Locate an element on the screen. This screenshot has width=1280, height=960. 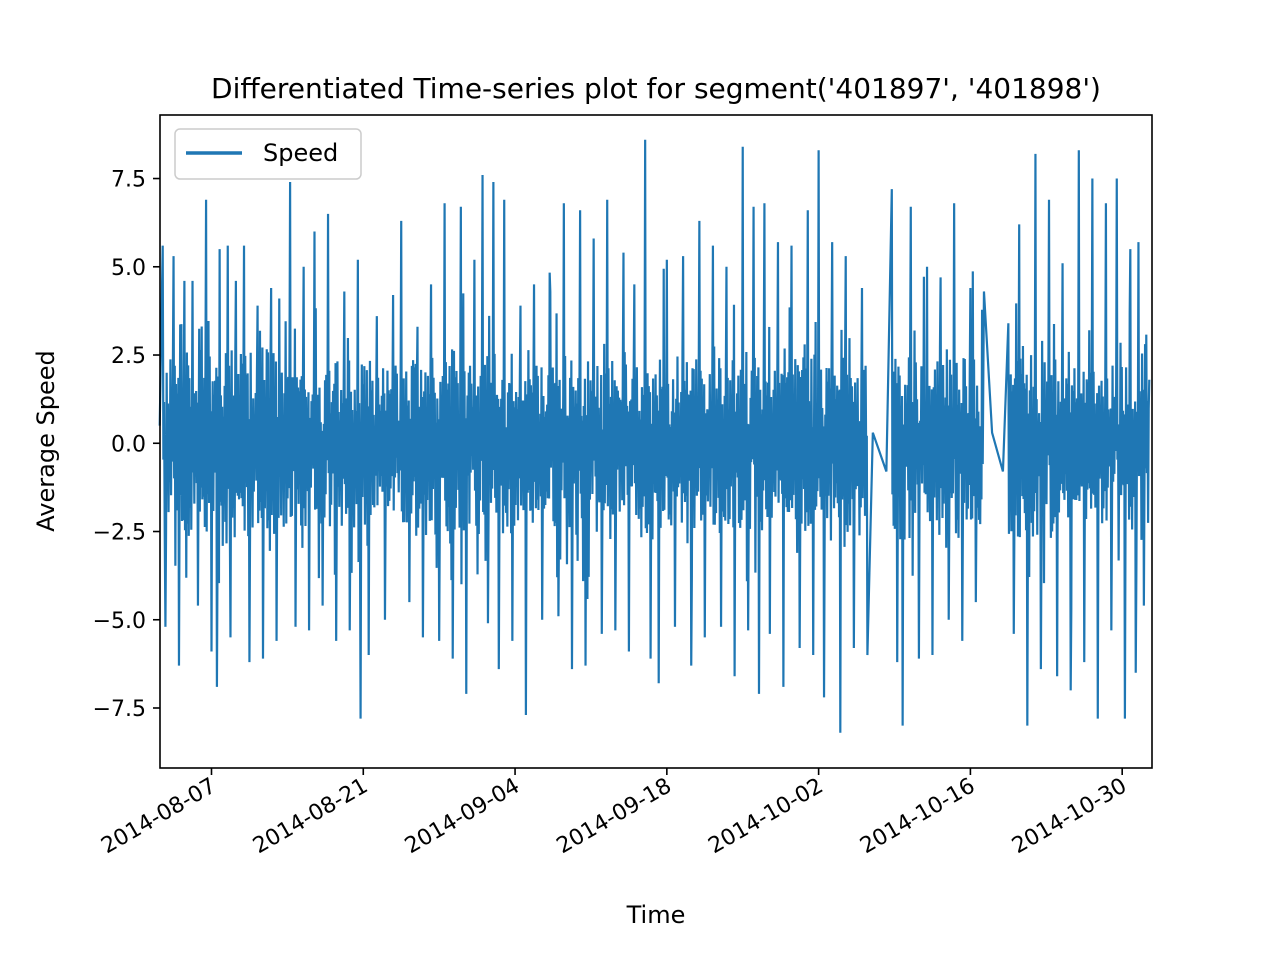
legend: Speed is located at coordinates (268, 154).